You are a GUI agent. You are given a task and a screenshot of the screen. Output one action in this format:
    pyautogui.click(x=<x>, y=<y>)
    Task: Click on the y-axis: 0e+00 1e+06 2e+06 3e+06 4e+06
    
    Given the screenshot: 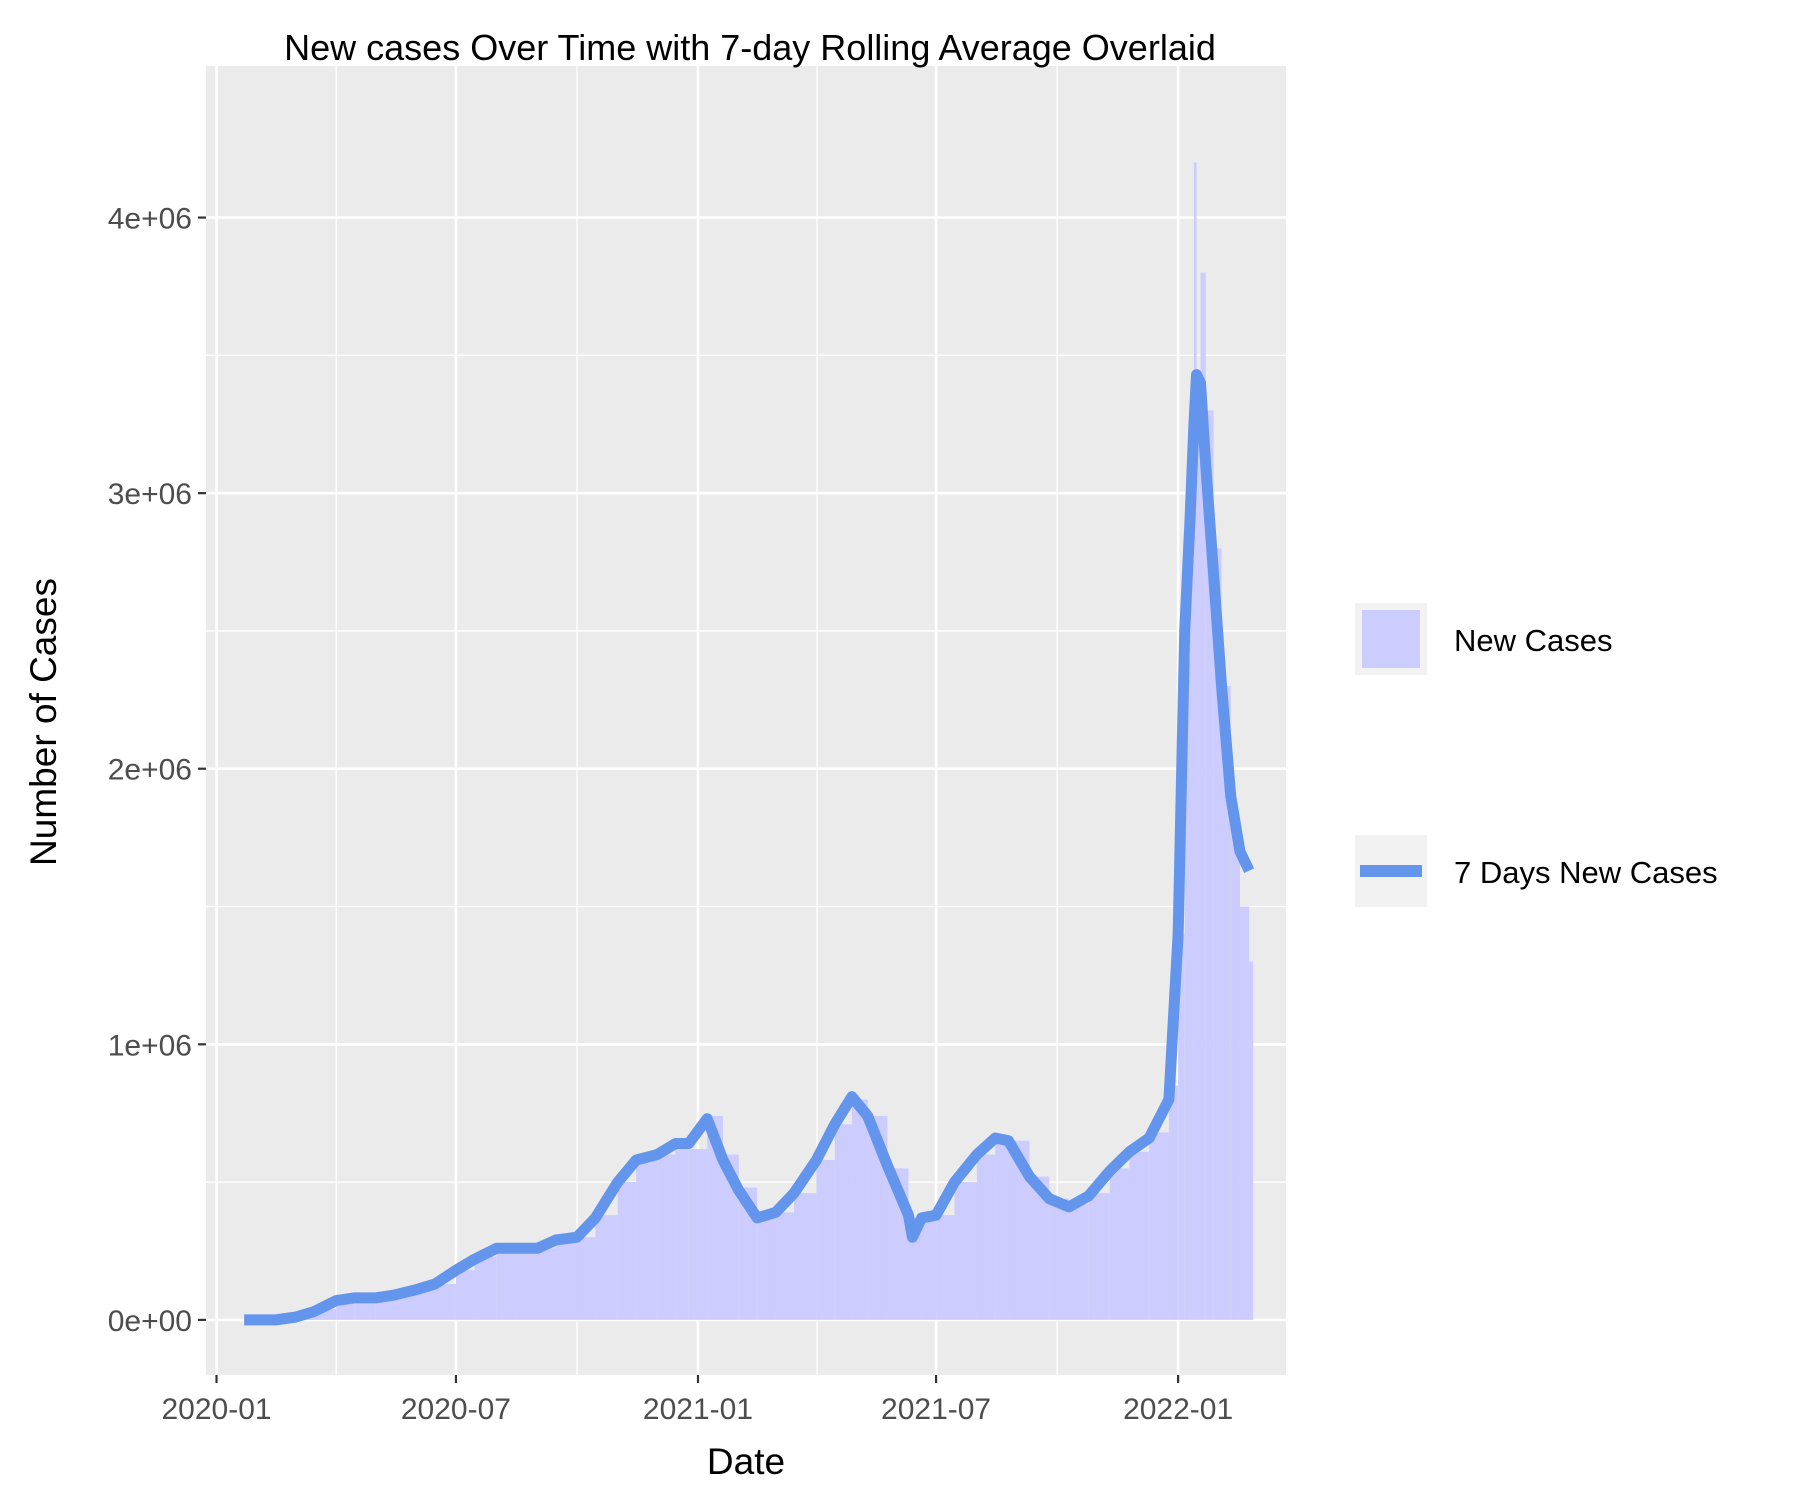 What is the action you would take?
    pyautogui.click(x=157, y=770)
    